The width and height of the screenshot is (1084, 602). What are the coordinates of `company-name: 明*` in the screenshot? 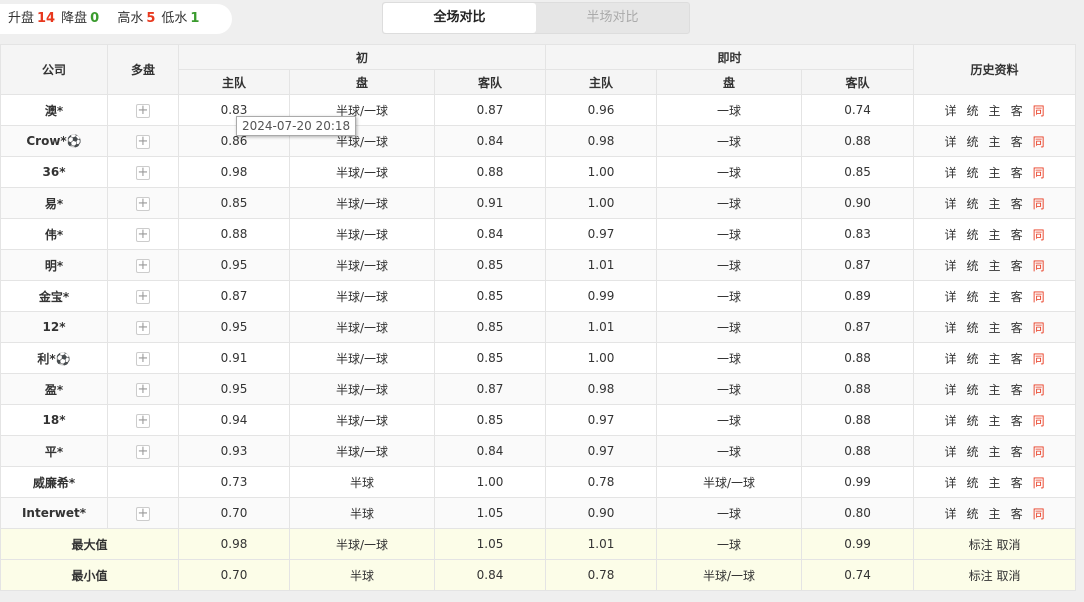 It's located at (54, 265).